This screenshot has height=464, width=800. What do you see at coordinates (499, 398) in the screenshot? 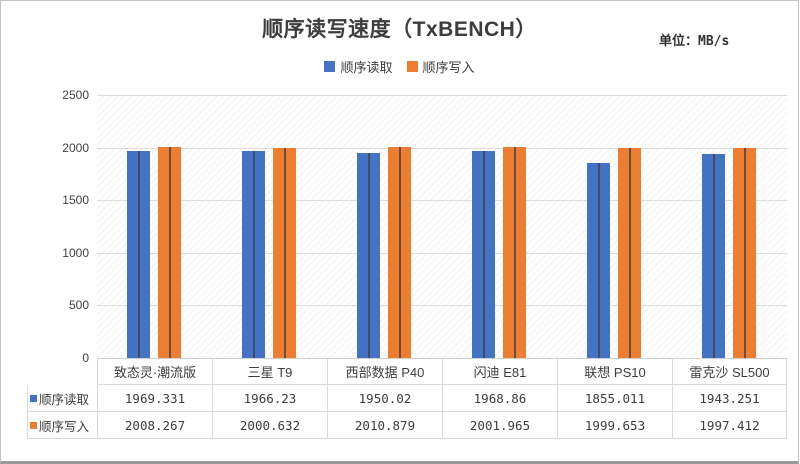
I see `value-cell: 1968.86` at bounding box center [499, 398].